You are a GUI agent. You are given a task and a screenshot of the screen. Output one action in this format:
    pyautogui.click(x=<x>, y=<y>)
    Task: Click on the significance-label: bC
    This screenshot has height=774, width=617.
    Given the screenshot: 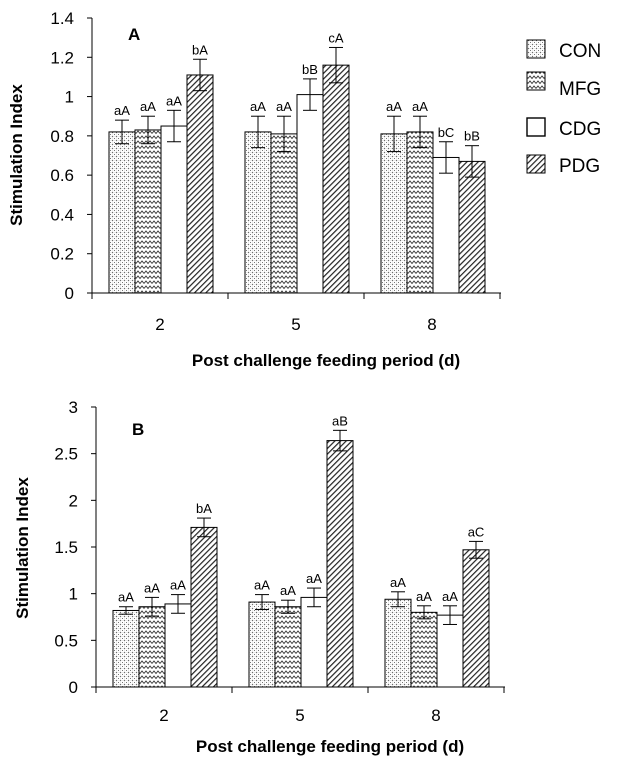 What is the action you would take?
    pyautogui.click(x=446, y=132)
    